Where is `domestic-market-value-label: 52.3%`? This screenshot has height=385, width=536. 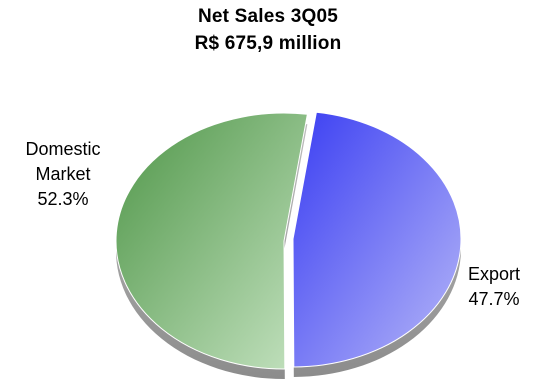 domestic-market-value-label: 52.3% is located at coordinates (63, 199).